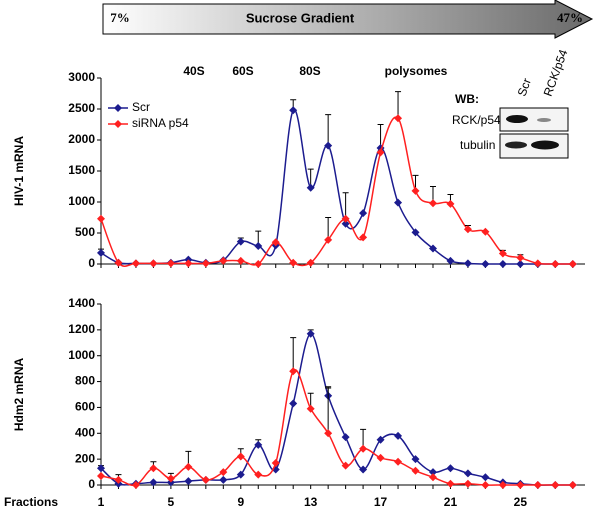 This screenshot has width=600, height=526. Describe the element at coordinates (477, 145) in the screenshot. I see `blot-row-label: tubulin` at that location.